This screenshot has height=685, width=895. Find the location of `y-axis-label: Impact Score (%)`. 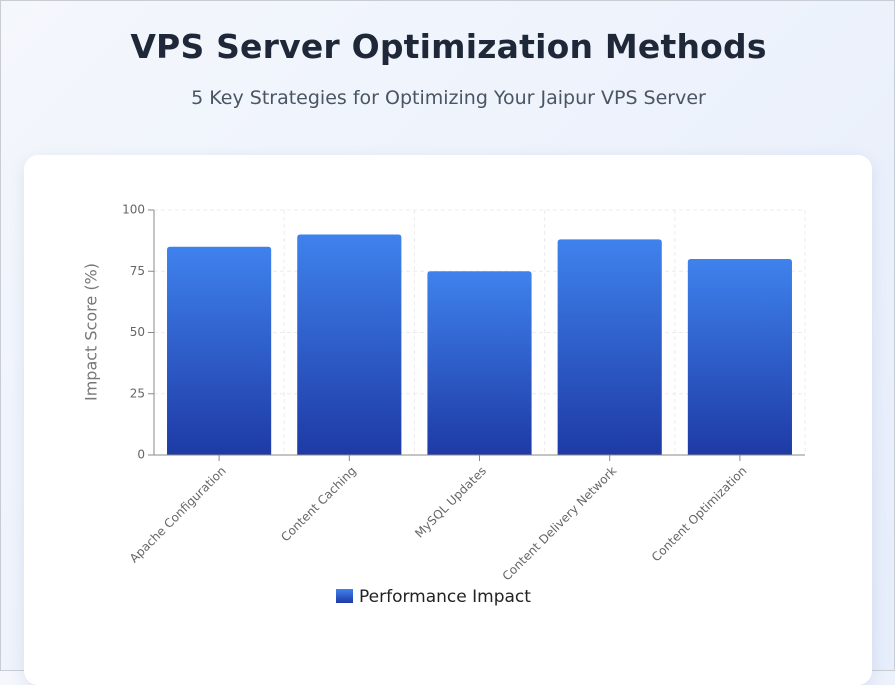

y-axis-label: Impact Score (%) is located at coordinates (91, 332).